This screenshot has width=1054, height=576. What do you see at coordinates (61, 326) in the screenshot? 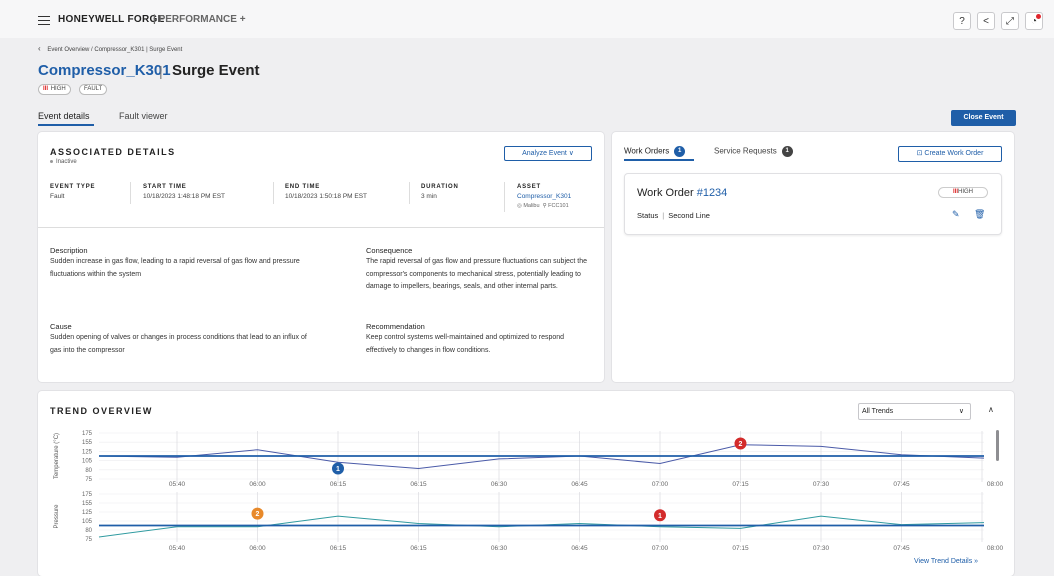
I see `cause-heading: Cause` at bounding box center [61, 326].